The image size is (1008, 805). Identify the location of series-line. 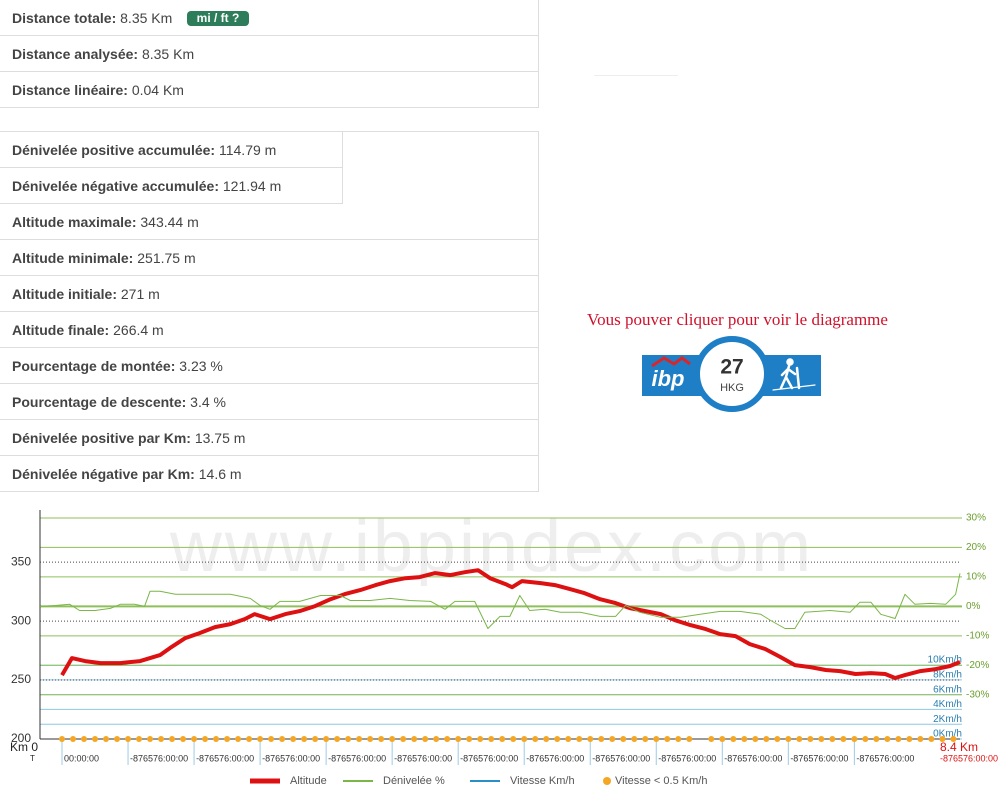
(510, 624).